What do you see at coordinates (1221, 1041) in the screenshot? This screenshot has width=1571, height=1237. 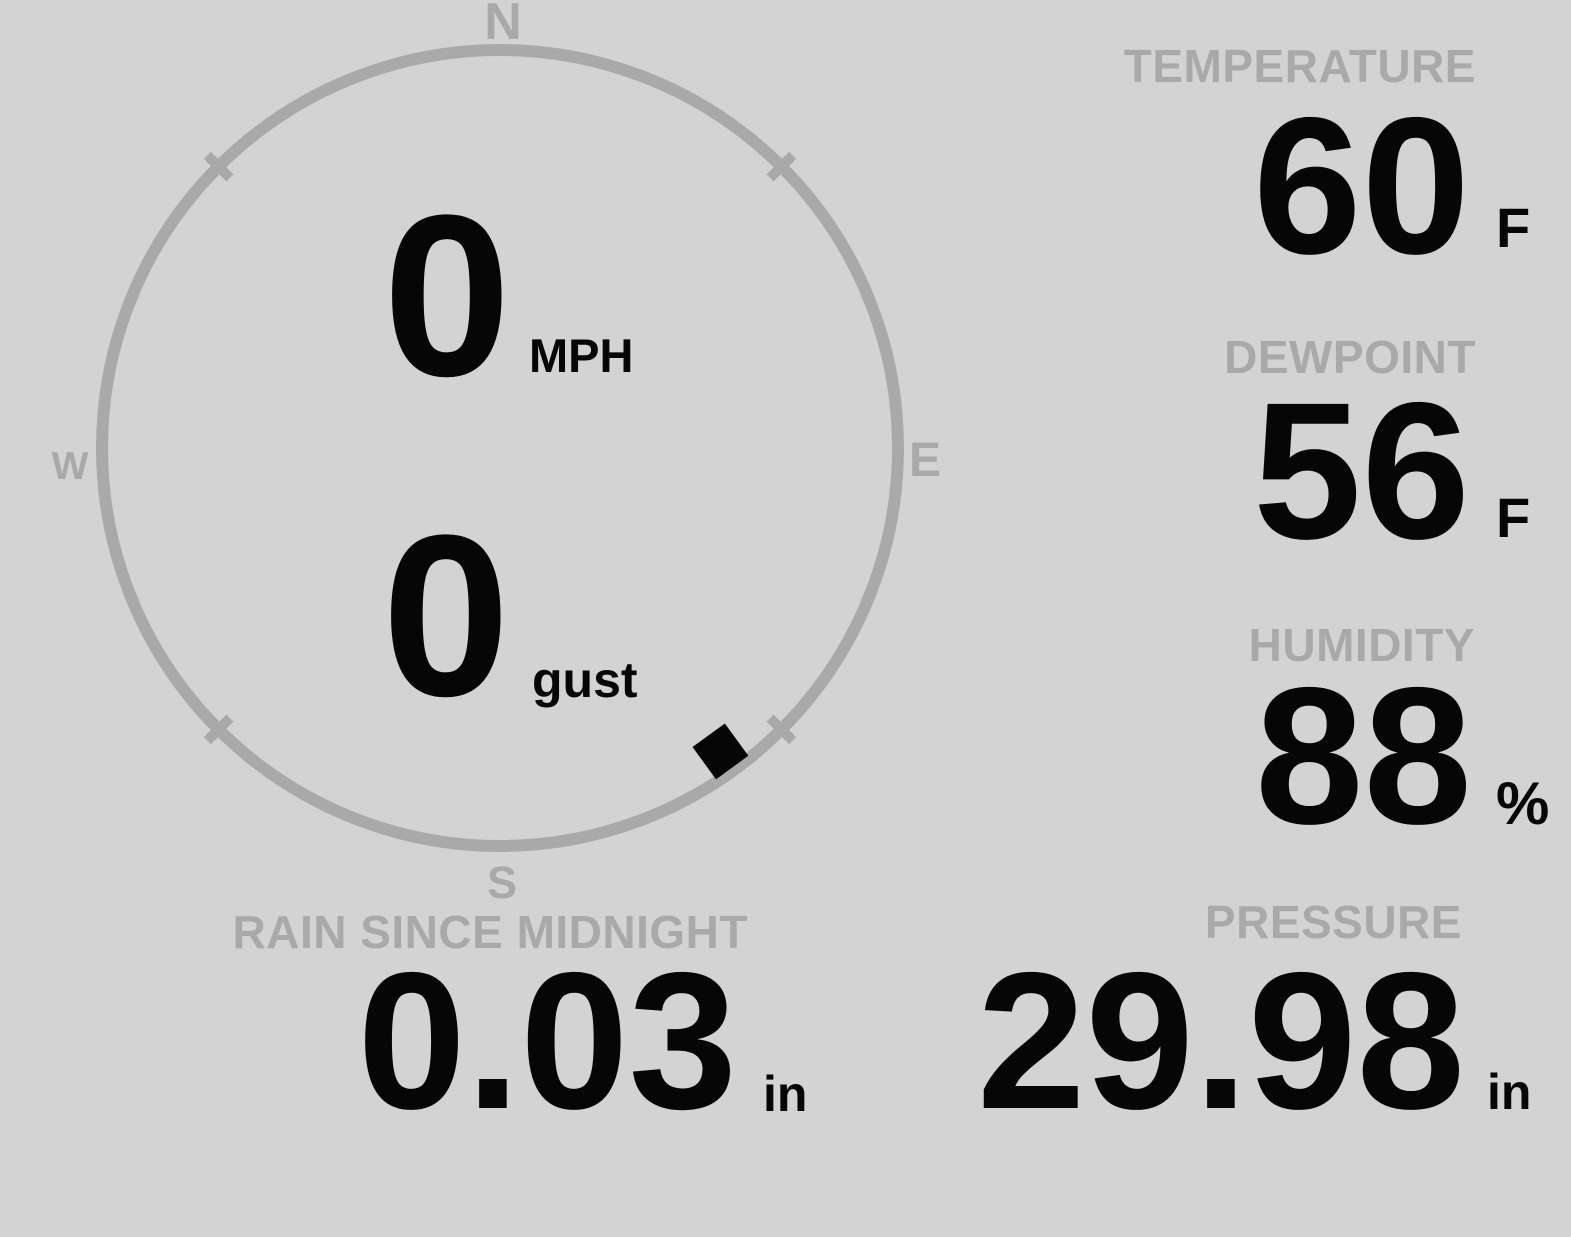 I see `pressure-value: 29.98` at bounding box center [1221, 1041].